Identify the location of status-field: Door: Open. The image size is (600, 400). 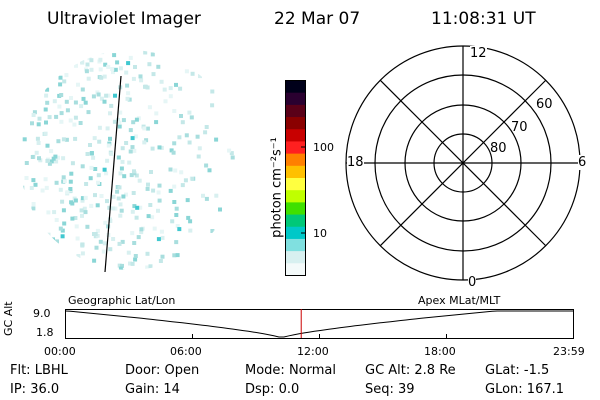
(162, 370).